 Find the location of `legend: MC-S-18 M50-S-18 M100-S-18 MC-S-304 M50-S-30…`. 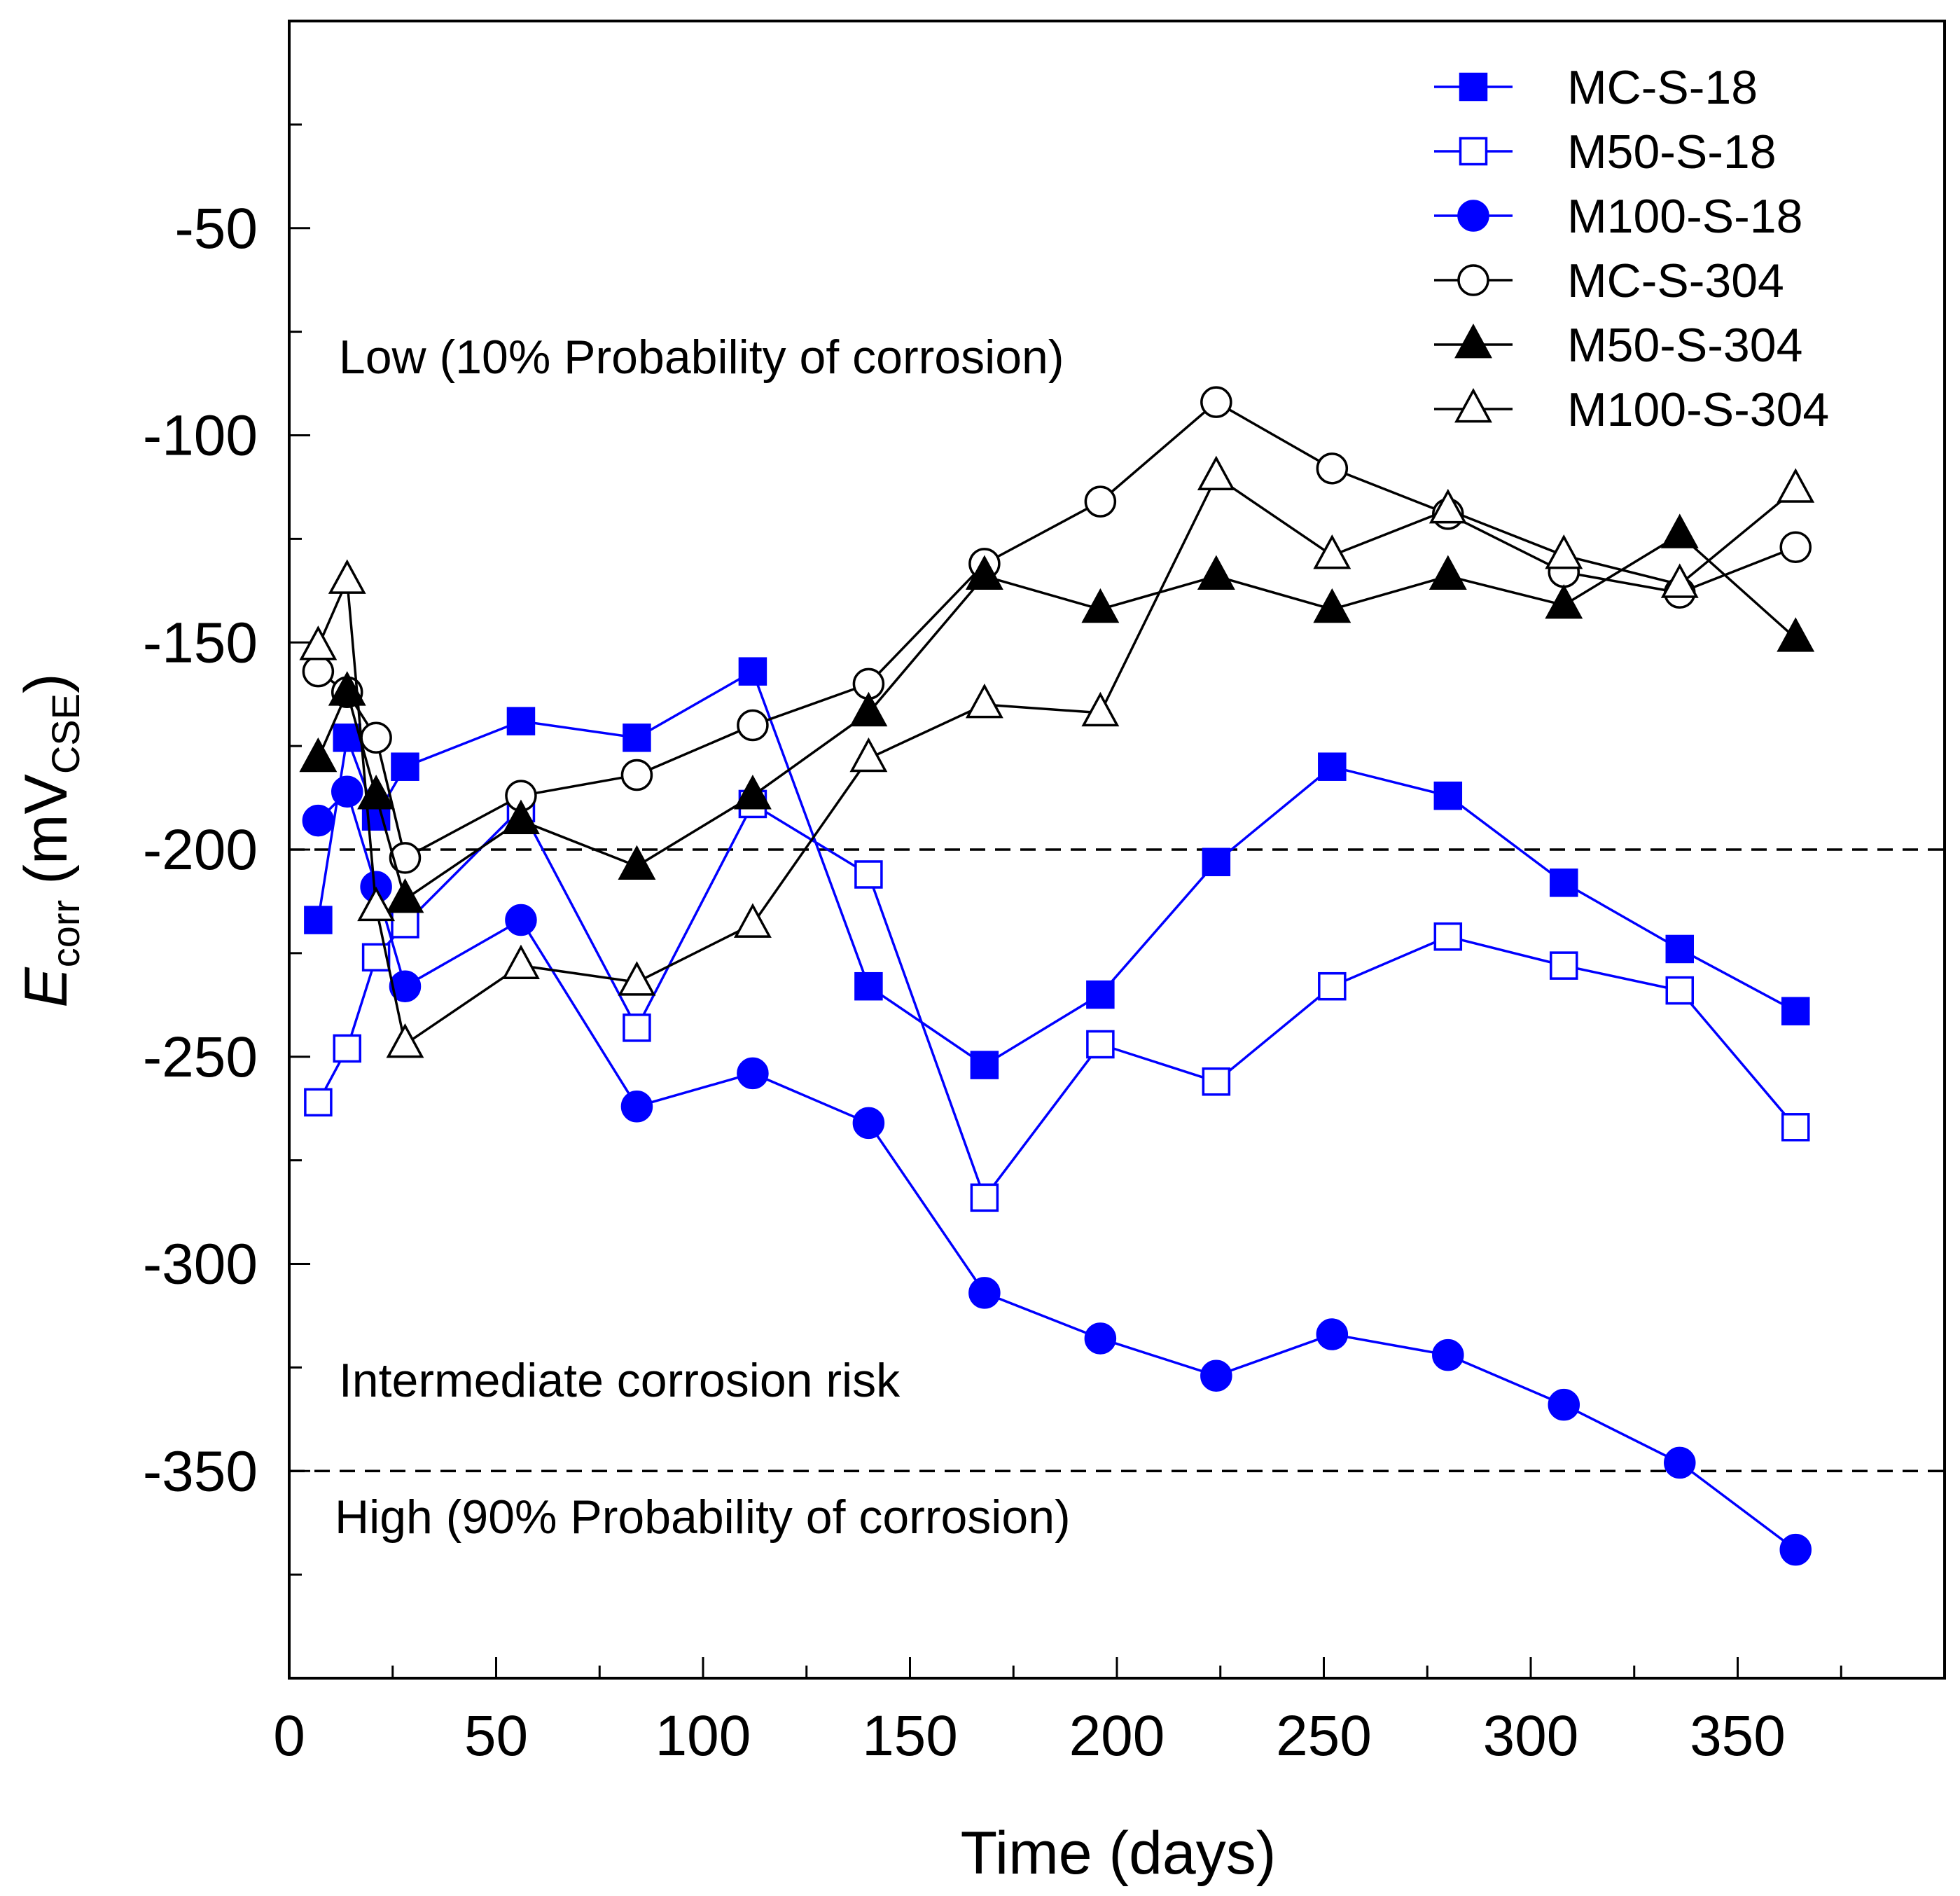

legend: MC-S-18 M50-S-18 M100-S-18 MC-S-304 M50-S-30… is located at coordinates (1631, 248).